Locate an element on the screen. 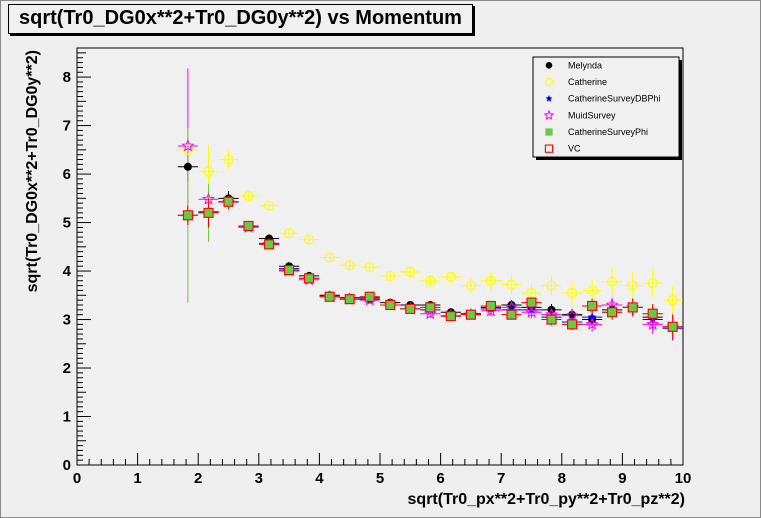 The width and height of the screenshot is (761, 518). y-tick-label: 2 is located at coordinates (67, 368).